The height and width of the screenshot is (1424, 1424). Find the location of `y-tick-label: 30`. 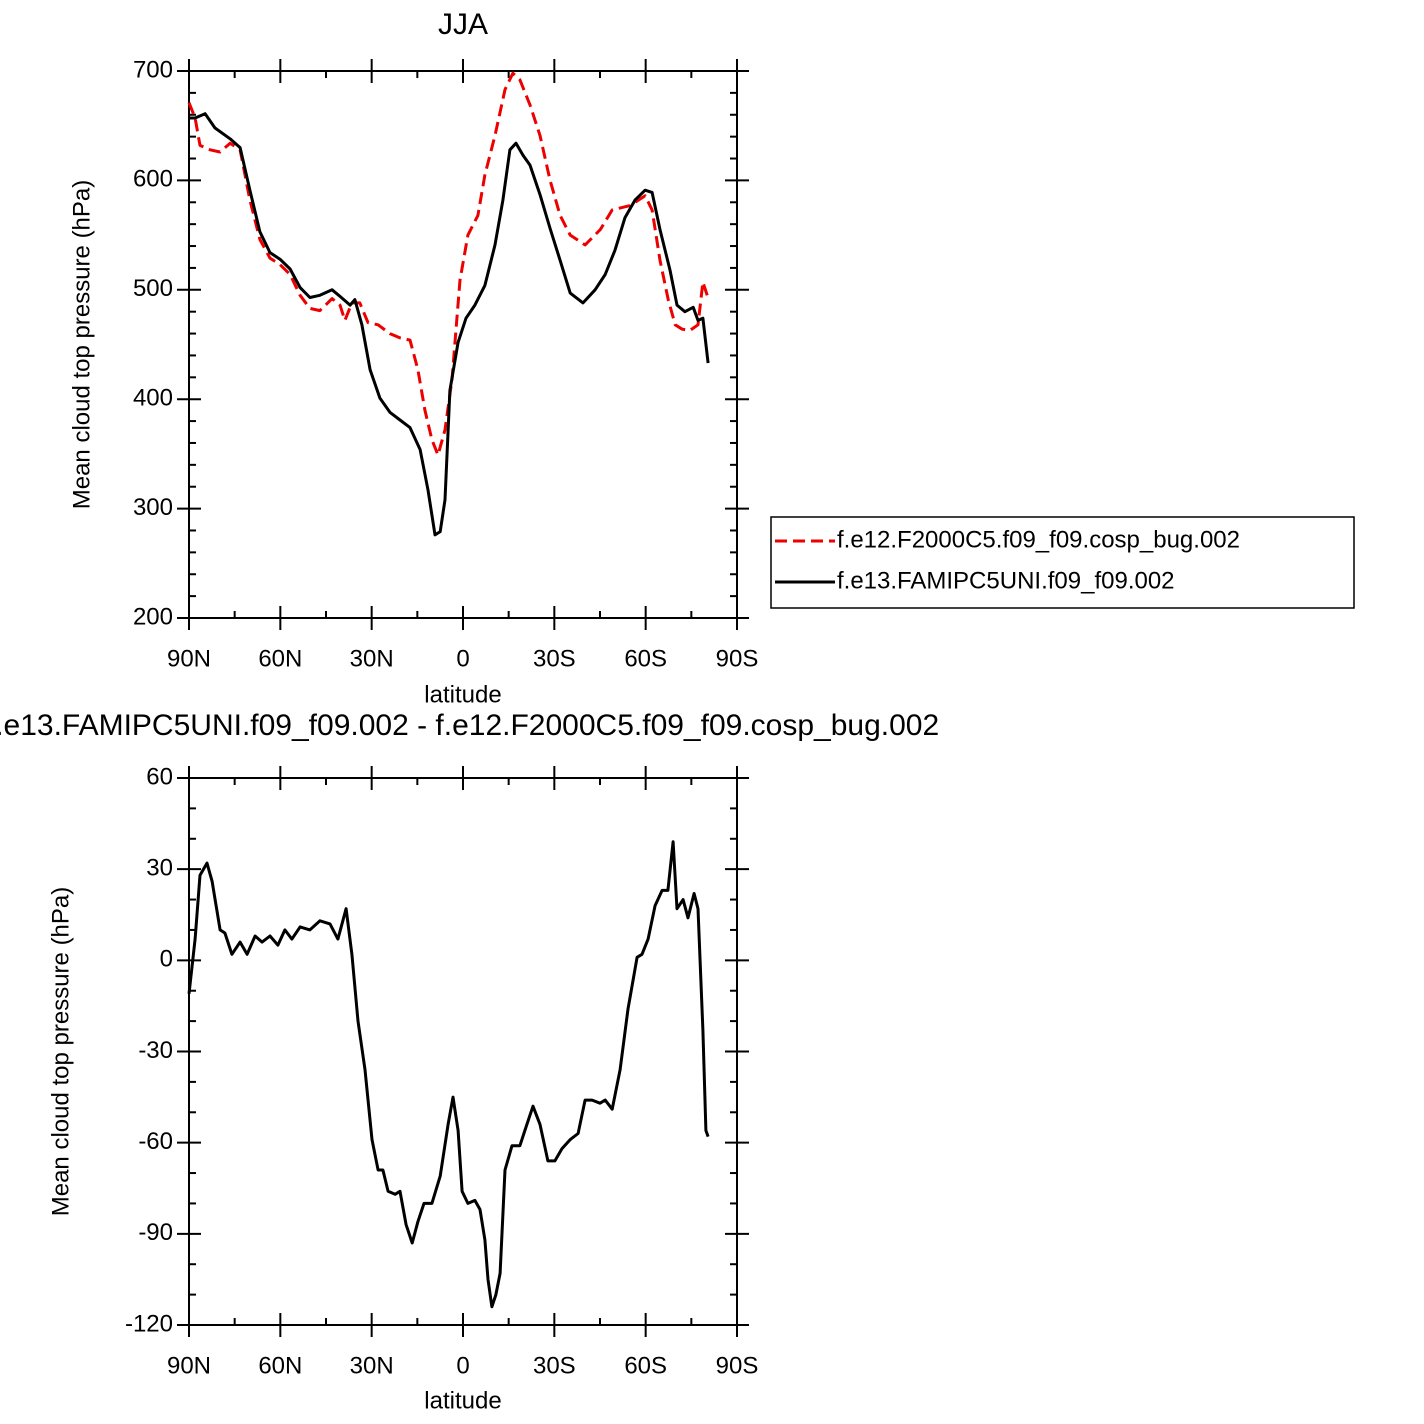

y-tick-label: 30 is located at coordinates (159, 868).